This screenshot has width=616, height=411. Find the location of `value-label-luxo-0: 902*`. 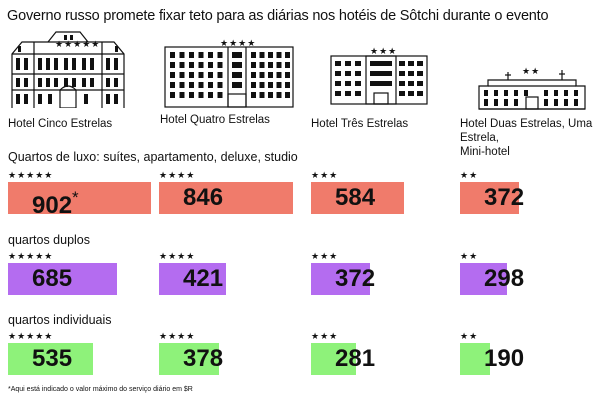

value-label-luxo-0: 902* is located at coordinates (55, 203).